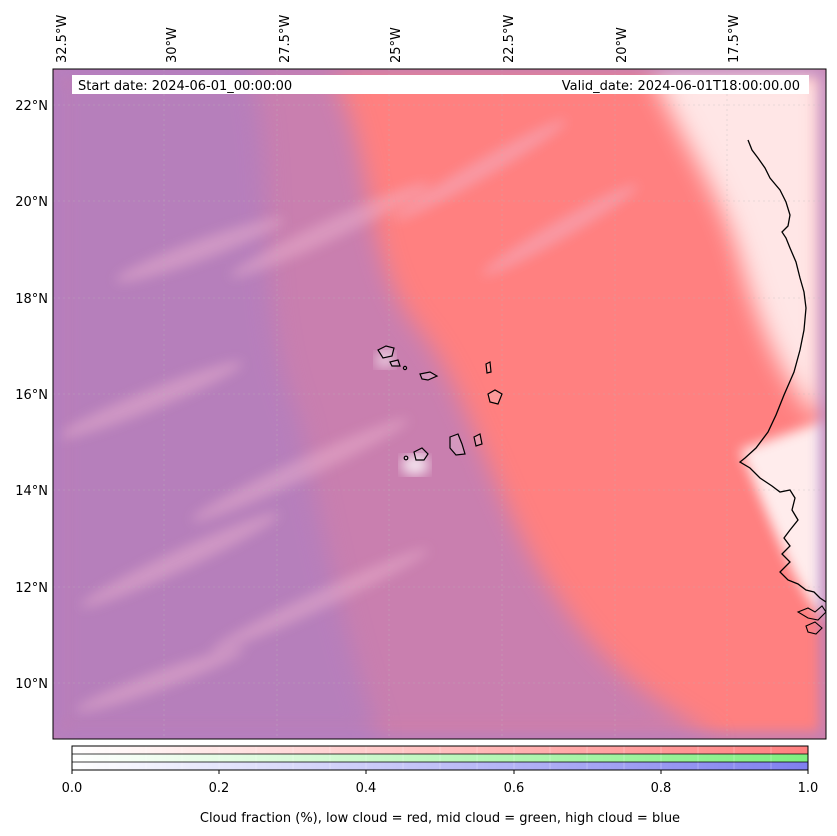  What do you see at coordinates (457, 444) in the screenshot?
I see `island-santiago` at bounding box center [457, 444].